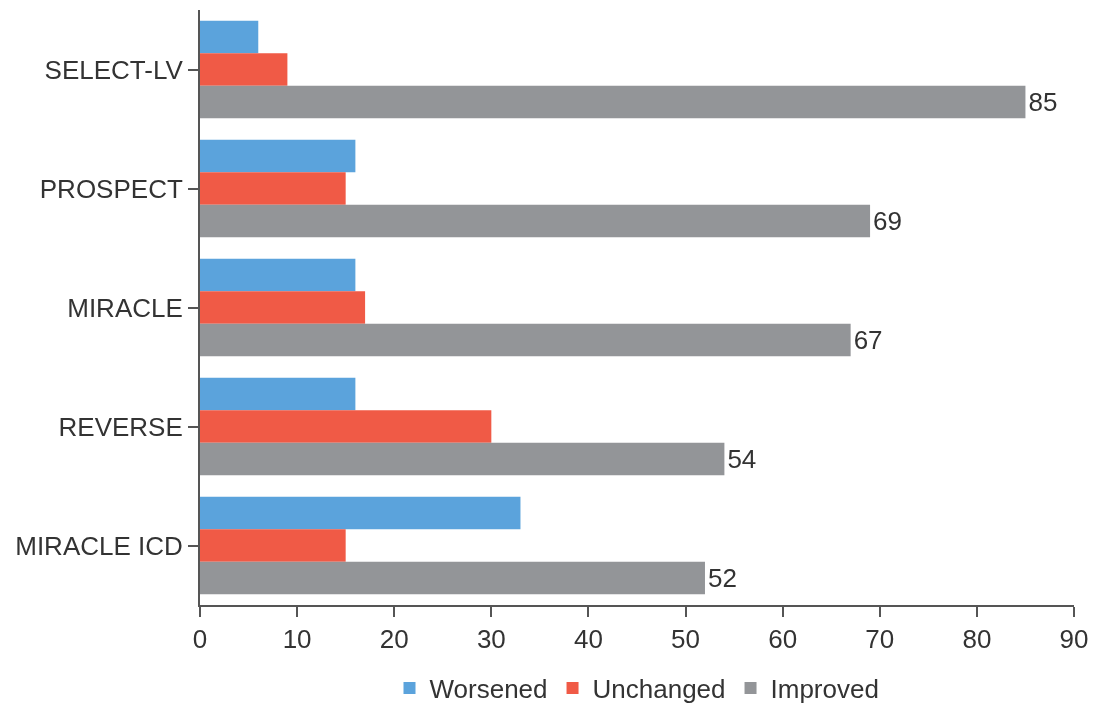 The image size is (1104, 721). I want to click on legend-label: Unchanged, so click(659, 689).